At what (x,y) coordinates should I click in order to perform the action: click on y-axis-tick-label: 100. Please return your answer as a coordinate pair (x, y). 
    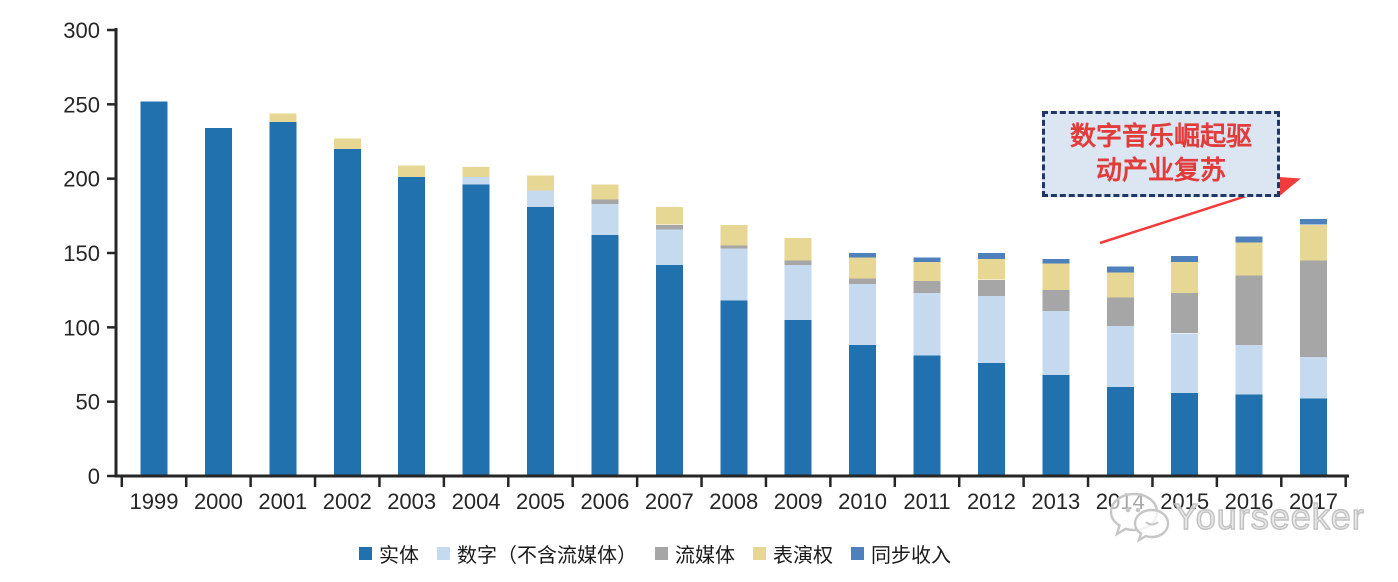
    Looking at the image, I should click on (81, 327).